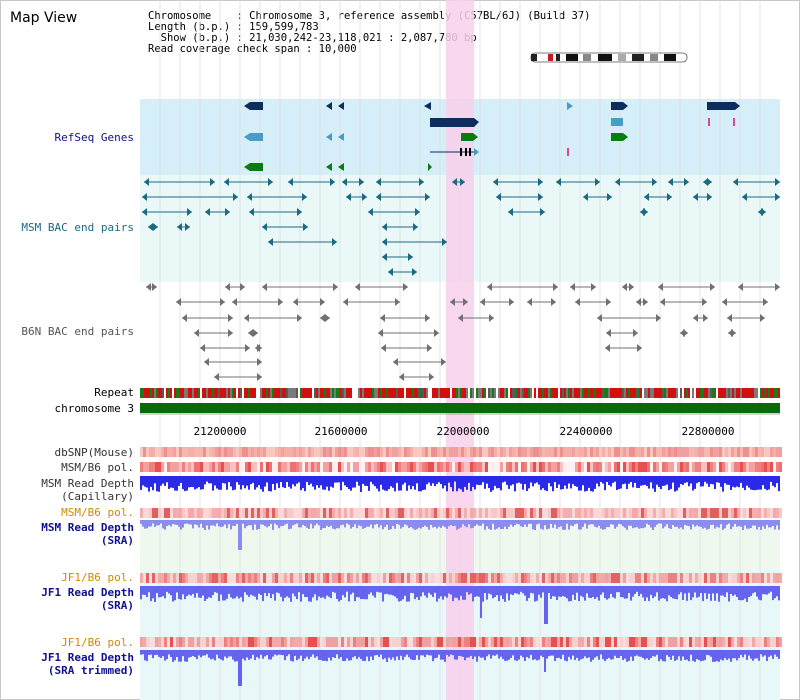  I want to click on msm-bac-end-pairs, so click(461, 227).